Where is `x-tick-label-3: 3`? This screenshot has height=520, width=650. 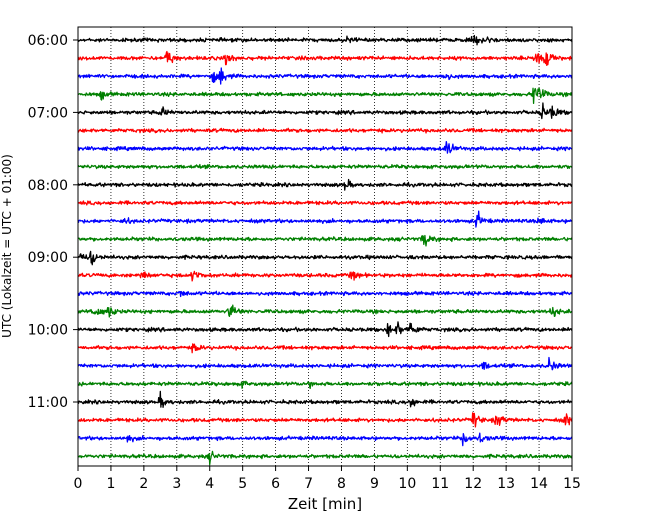
x-tick-label-3: 3 is located at coordinates (176, 484).